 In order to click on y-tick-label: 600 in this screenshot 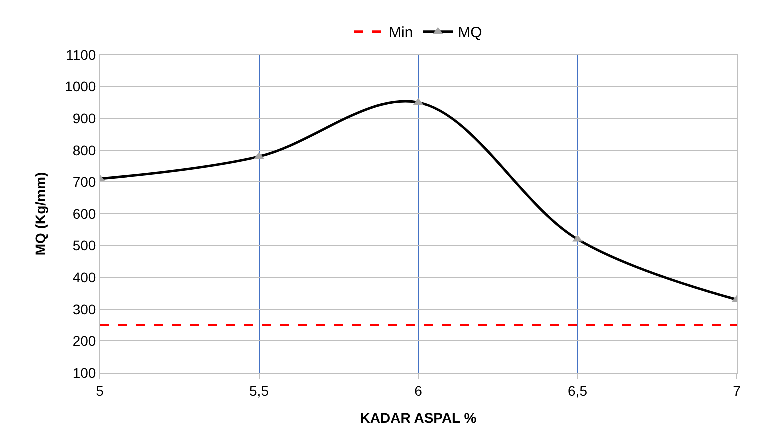, I will do `click(84, 214)`.